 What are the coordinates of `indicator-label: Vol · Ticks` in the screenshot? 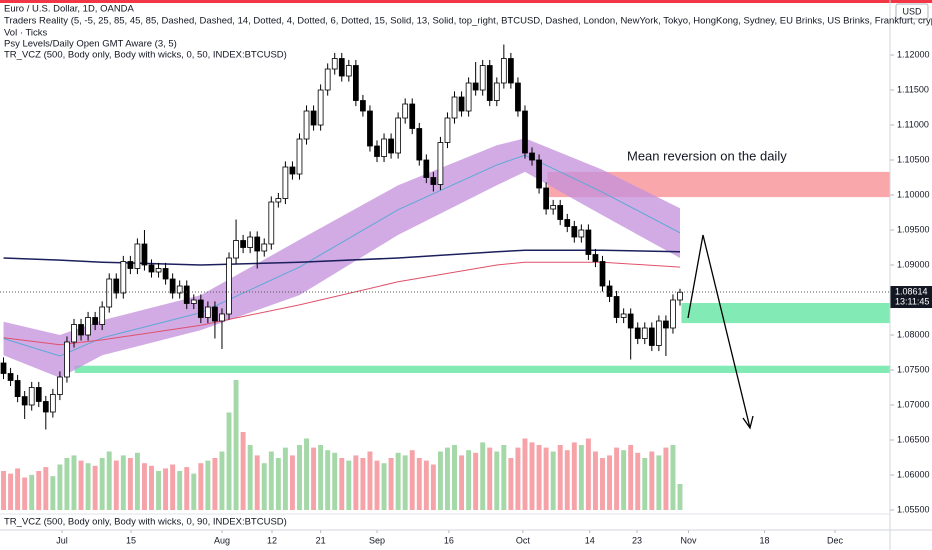 It's located at (26, 33).